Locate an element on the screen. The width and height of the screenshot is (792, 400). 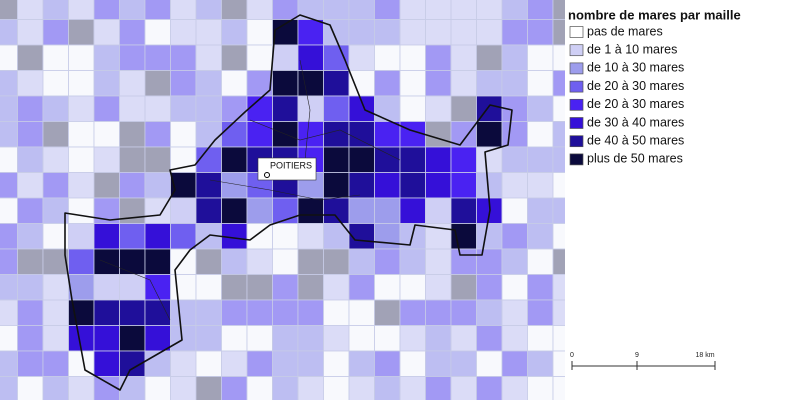
legend-label: de 20 à 30 mares is located at coordinates (635, 104).